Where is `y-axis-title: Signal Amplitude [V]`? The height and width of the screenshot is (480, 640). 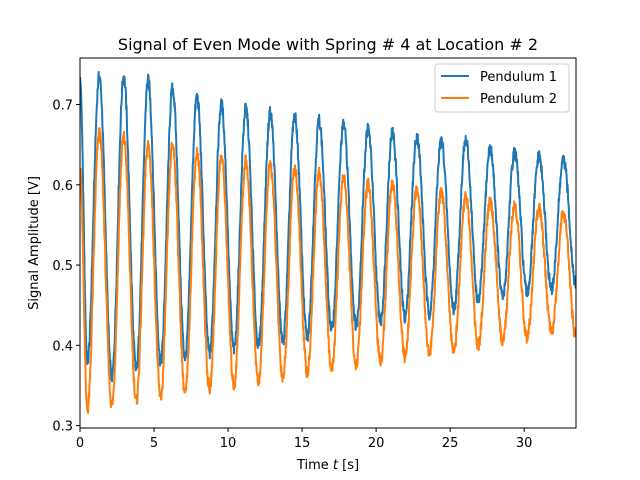 y-axis-title: Signal Amplitude [V] is located at coordinates (34, 243).